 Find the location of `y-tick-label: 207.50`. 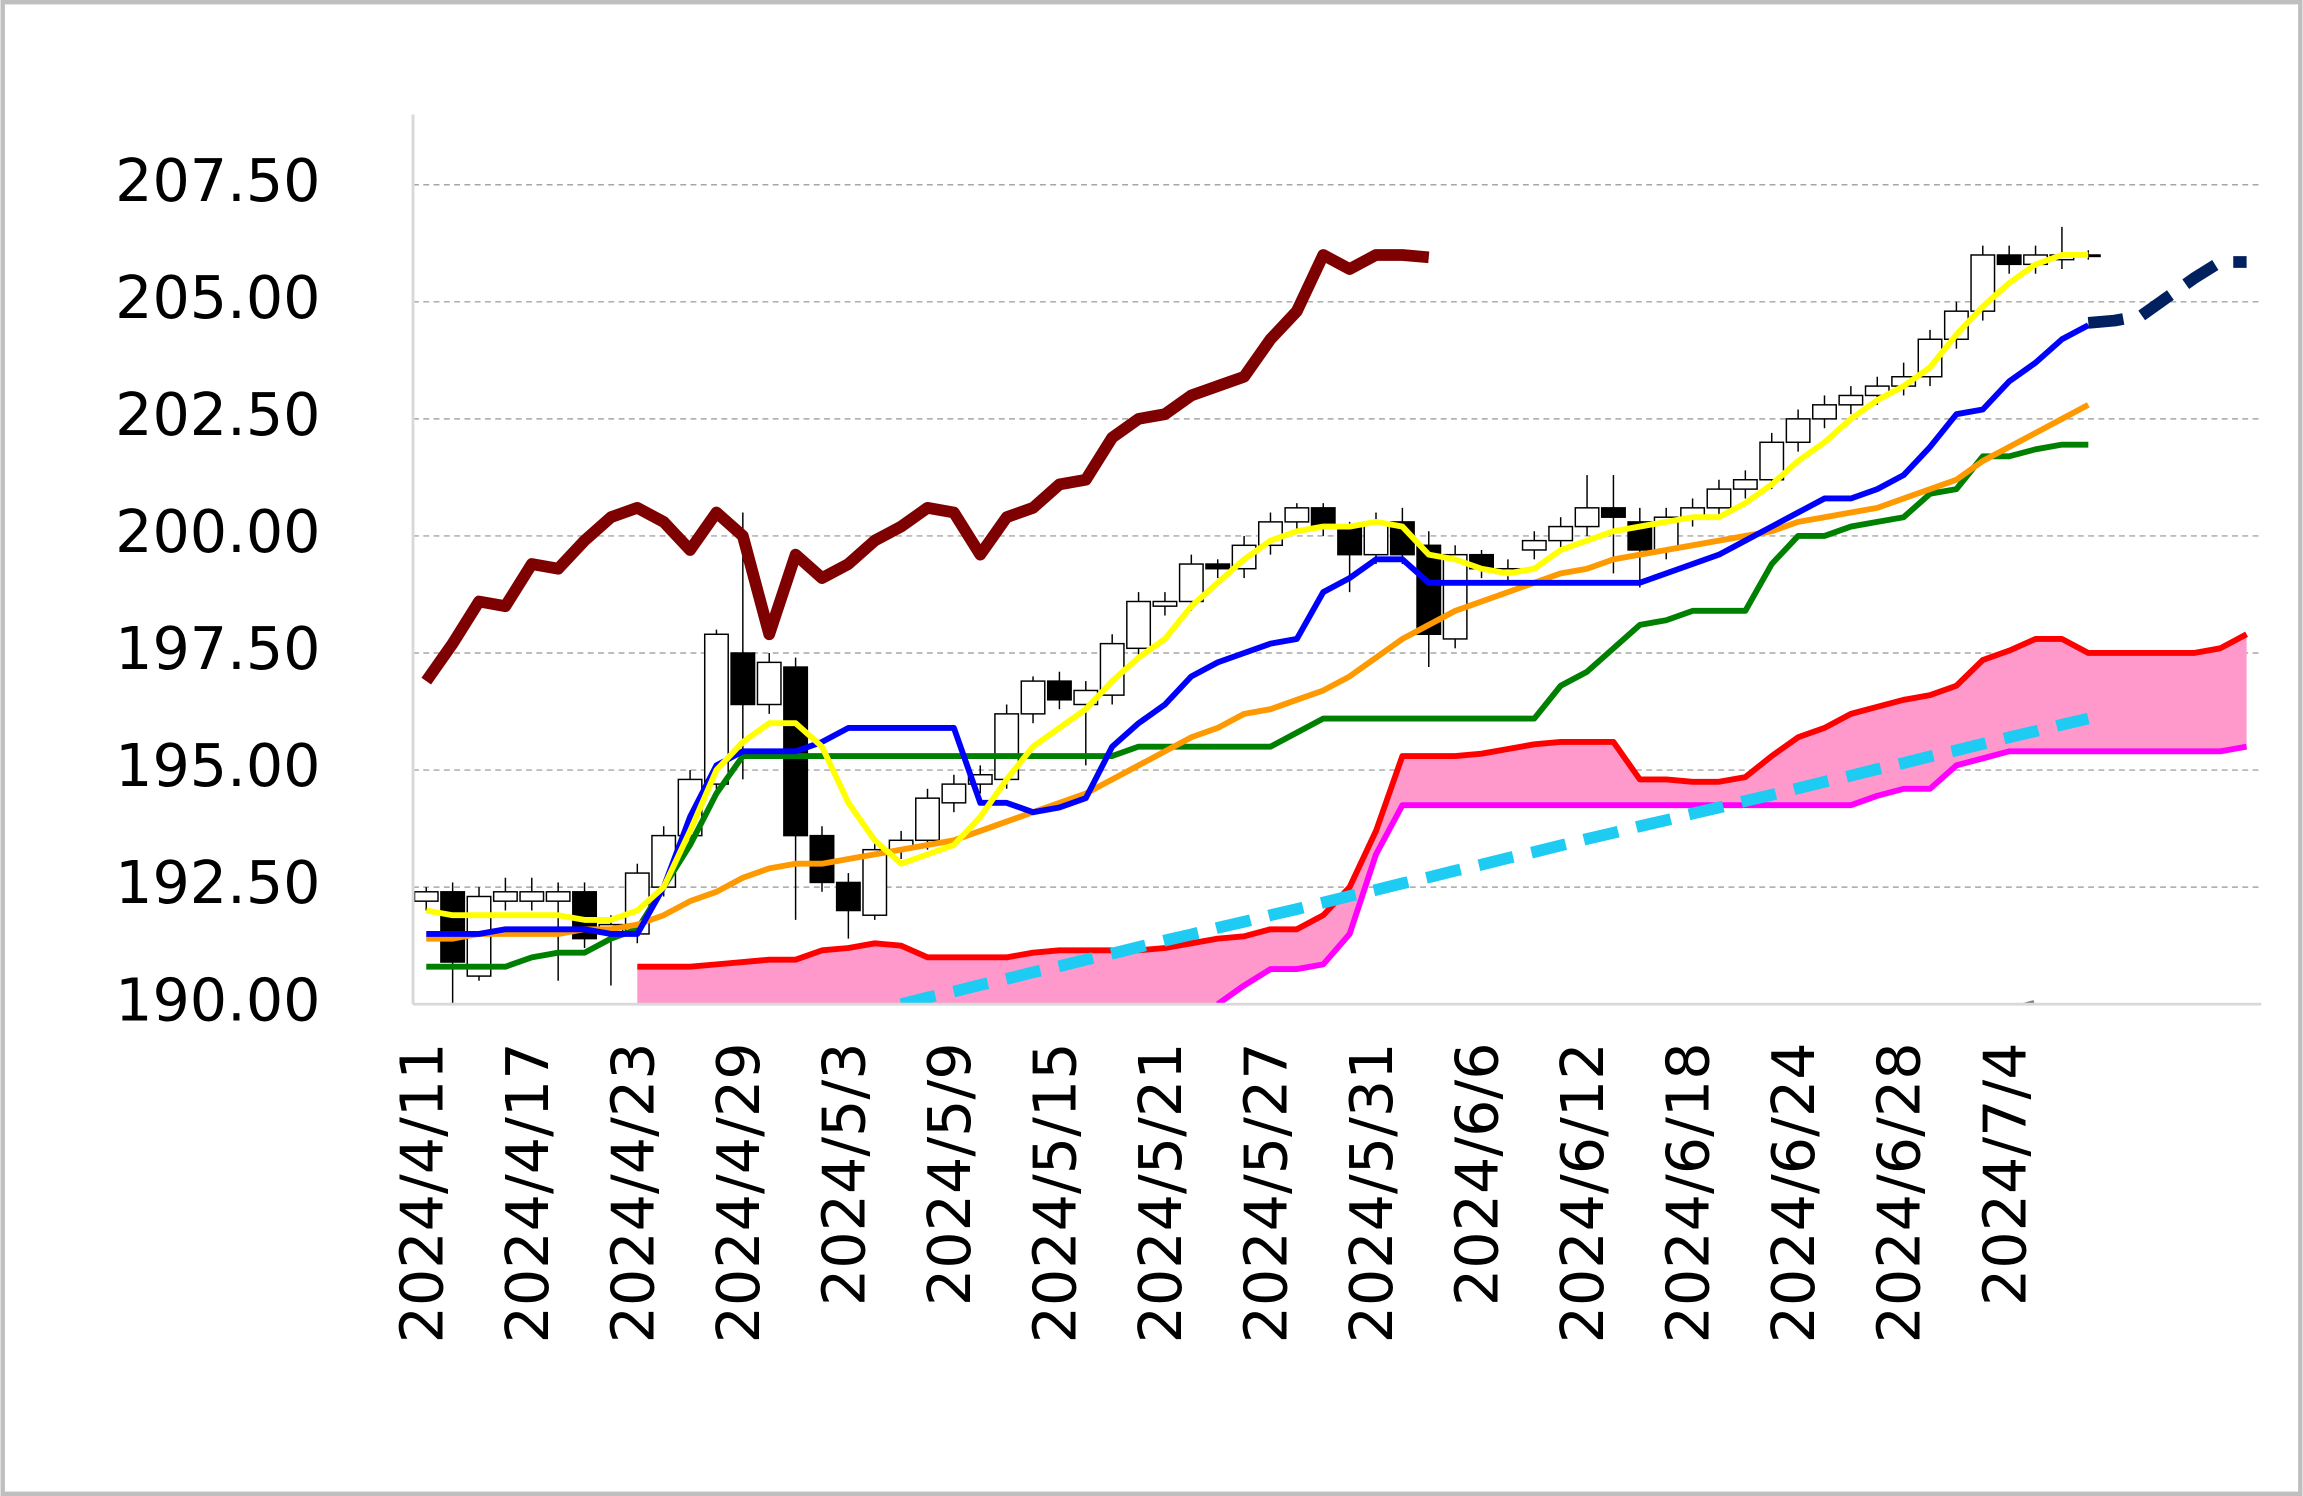

y-tick-label: 207.50 is located at coordinates (217, 180).